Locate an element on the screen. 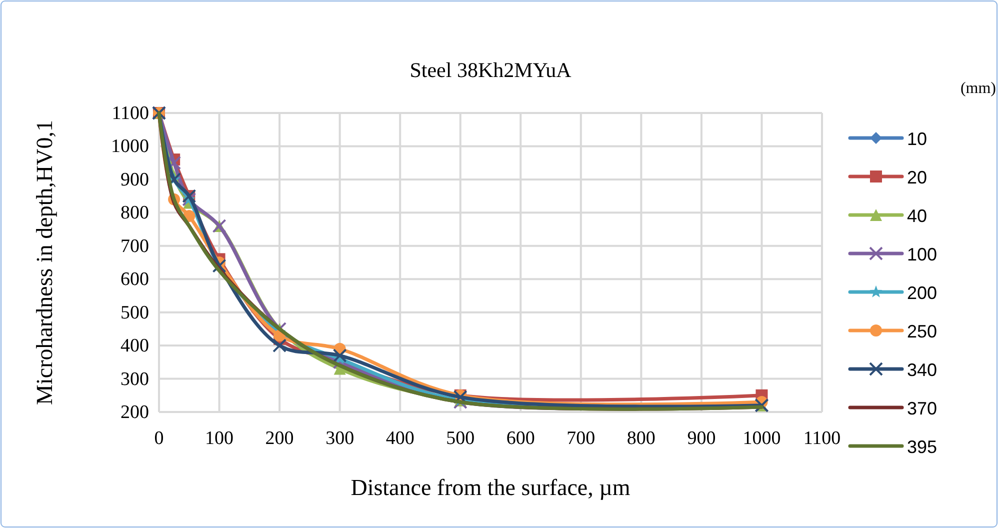 This screenshot has height=528, width=998. chart-title: Steel 38Kh2MYuA is located at coordinates (491, 70).